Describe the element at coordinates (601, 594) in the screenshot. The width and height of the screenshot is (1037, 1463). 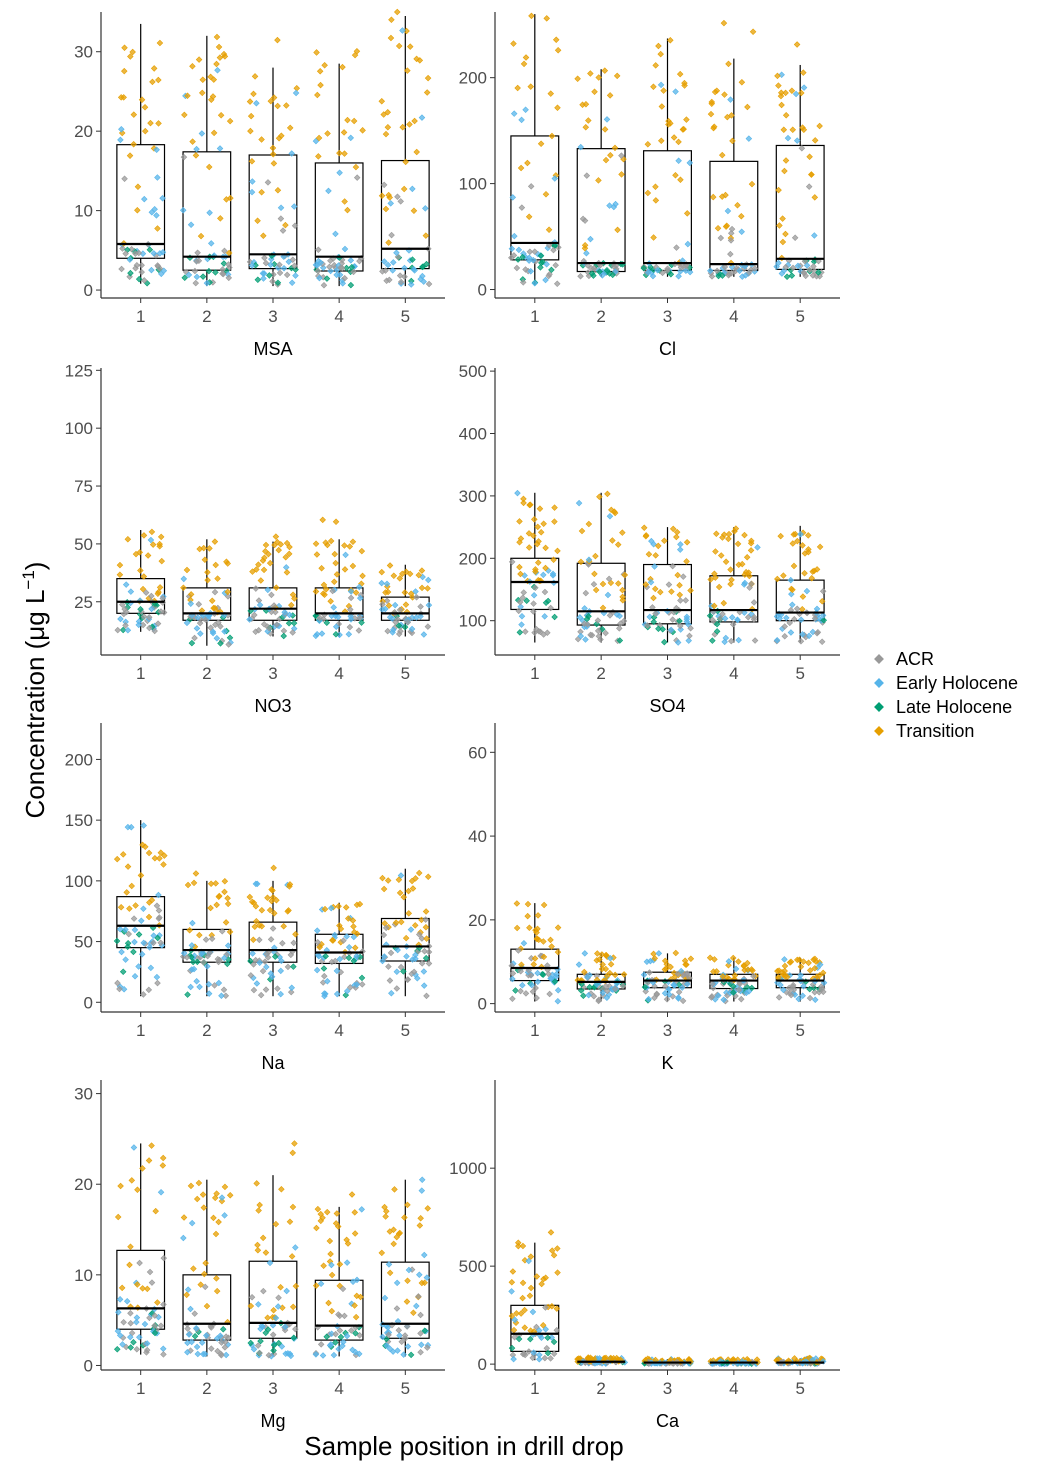
I see `box-rect` at that location.